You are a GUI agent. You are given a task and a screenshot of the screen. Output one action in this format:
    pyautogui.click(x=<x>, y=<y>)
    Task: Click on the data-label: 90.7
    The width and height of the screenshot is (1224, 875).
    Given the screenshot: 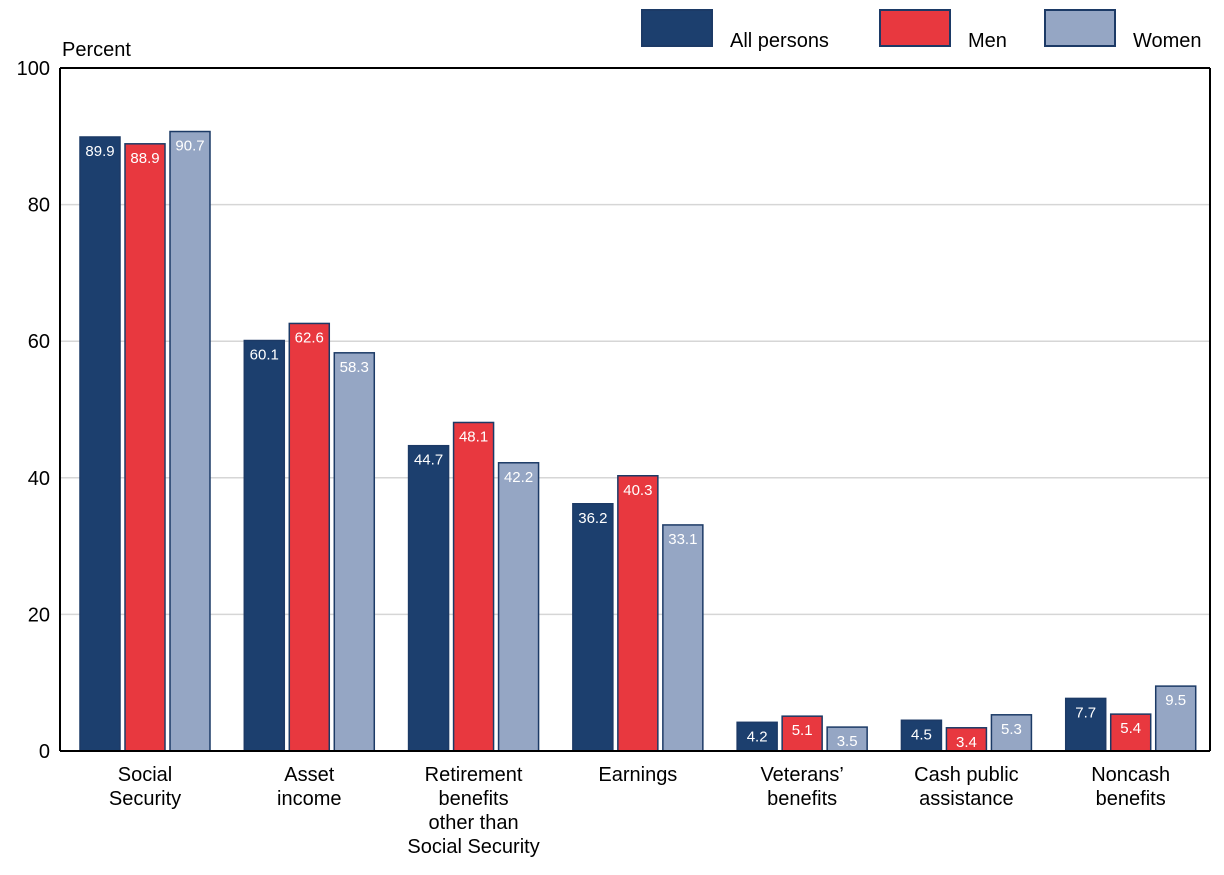 What is the action you would take?
    pyautogui.click(x=189, y=146)
    